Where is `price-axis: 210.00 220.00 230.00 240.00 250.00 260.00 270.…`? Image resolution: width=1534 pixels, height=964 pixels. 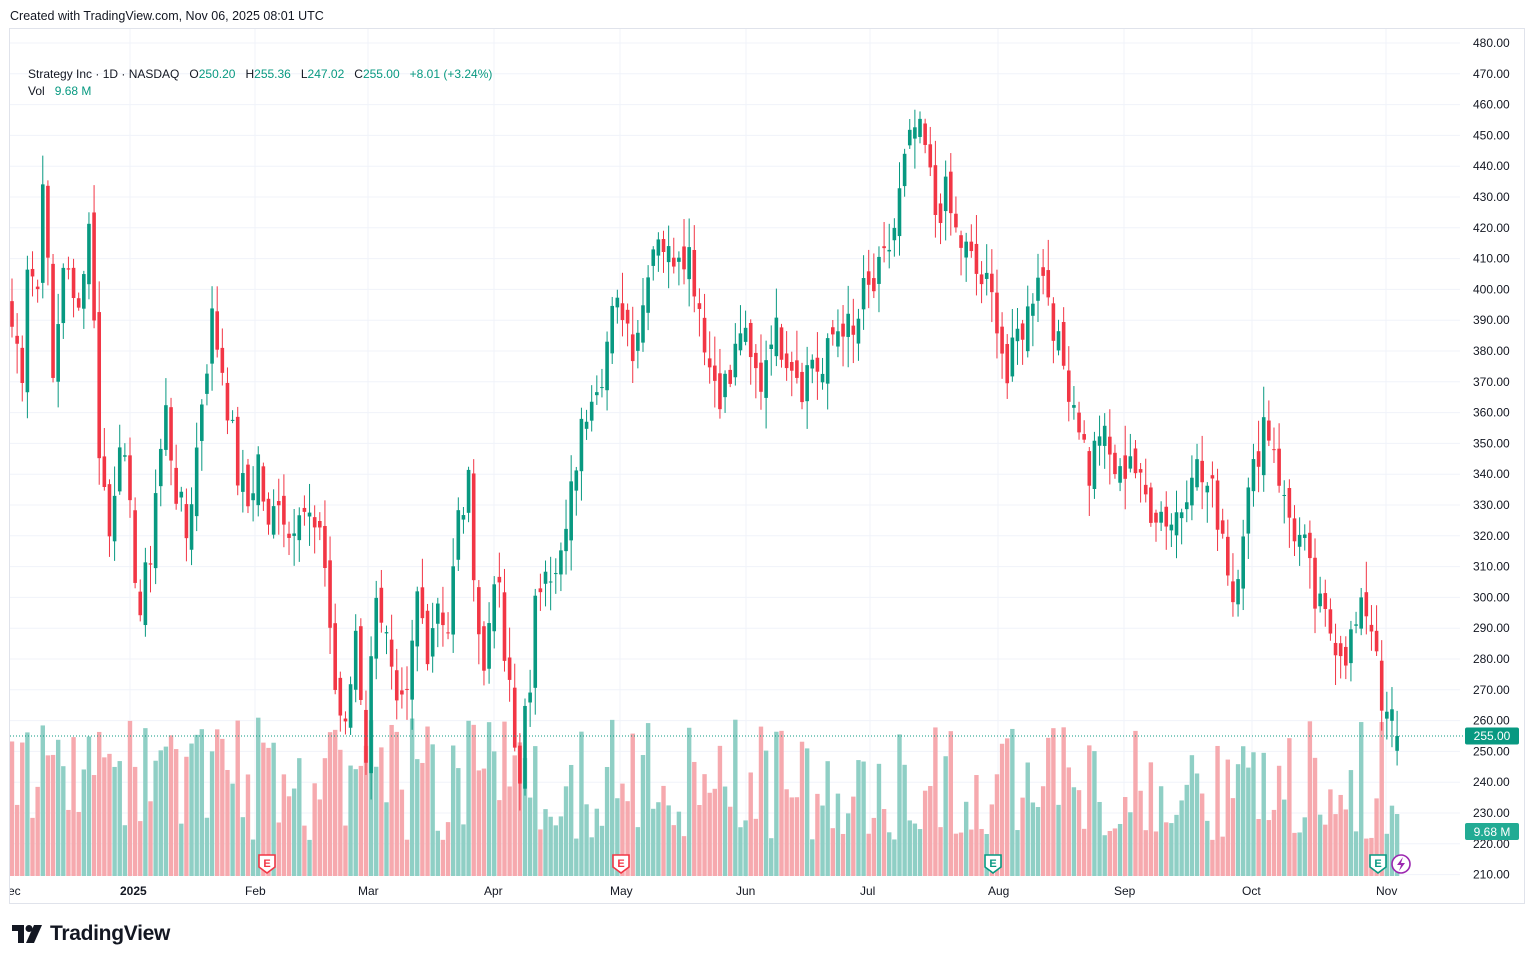 price-axis: 210.00 220.00 230.00 240.00 250.00 260.00 270.… is located at coordinates (1491, 459).